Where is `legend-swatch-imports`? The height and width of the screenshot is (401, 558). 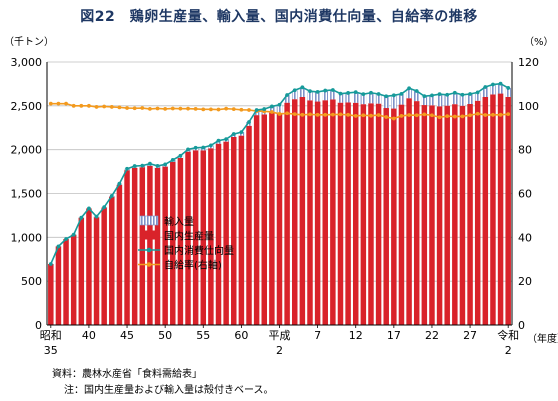 legend-swatch-imports is located at coordinates (149, 220).